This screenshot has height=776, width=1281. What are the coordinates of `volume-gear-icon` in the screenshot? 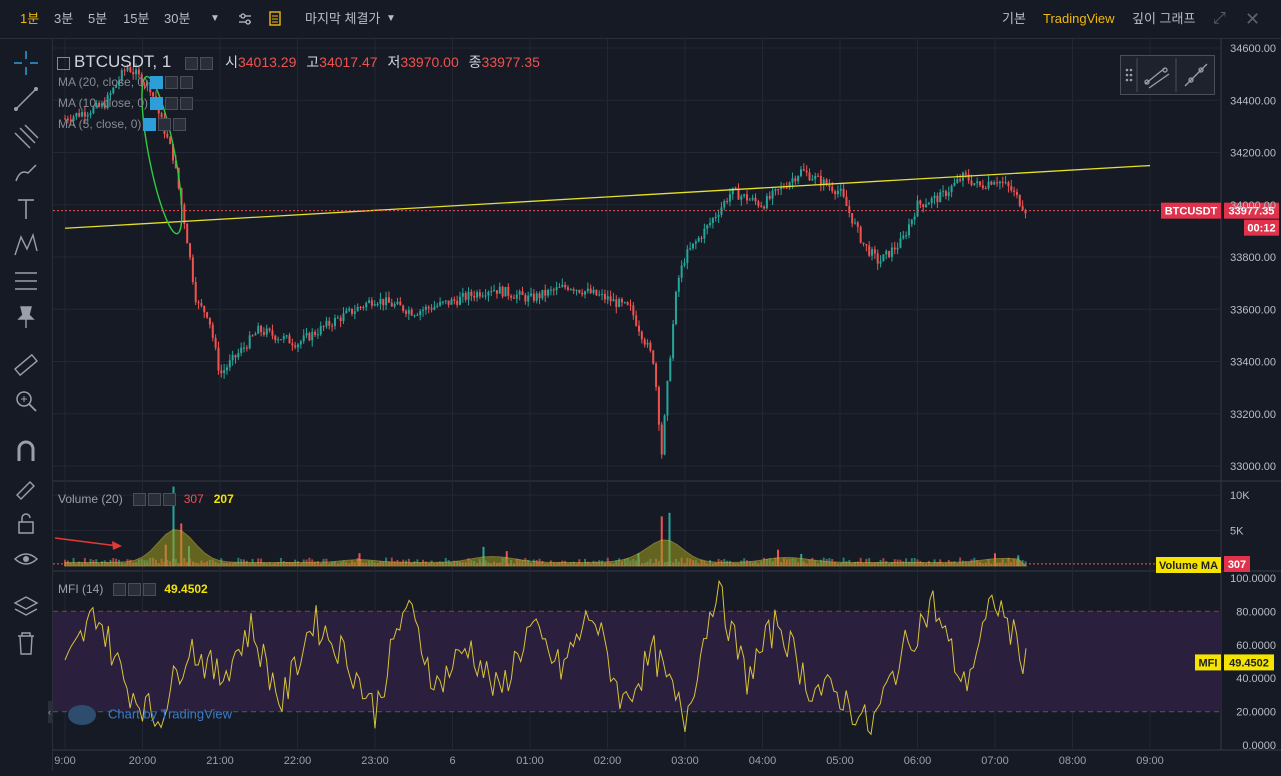 It's located at (154, 500).